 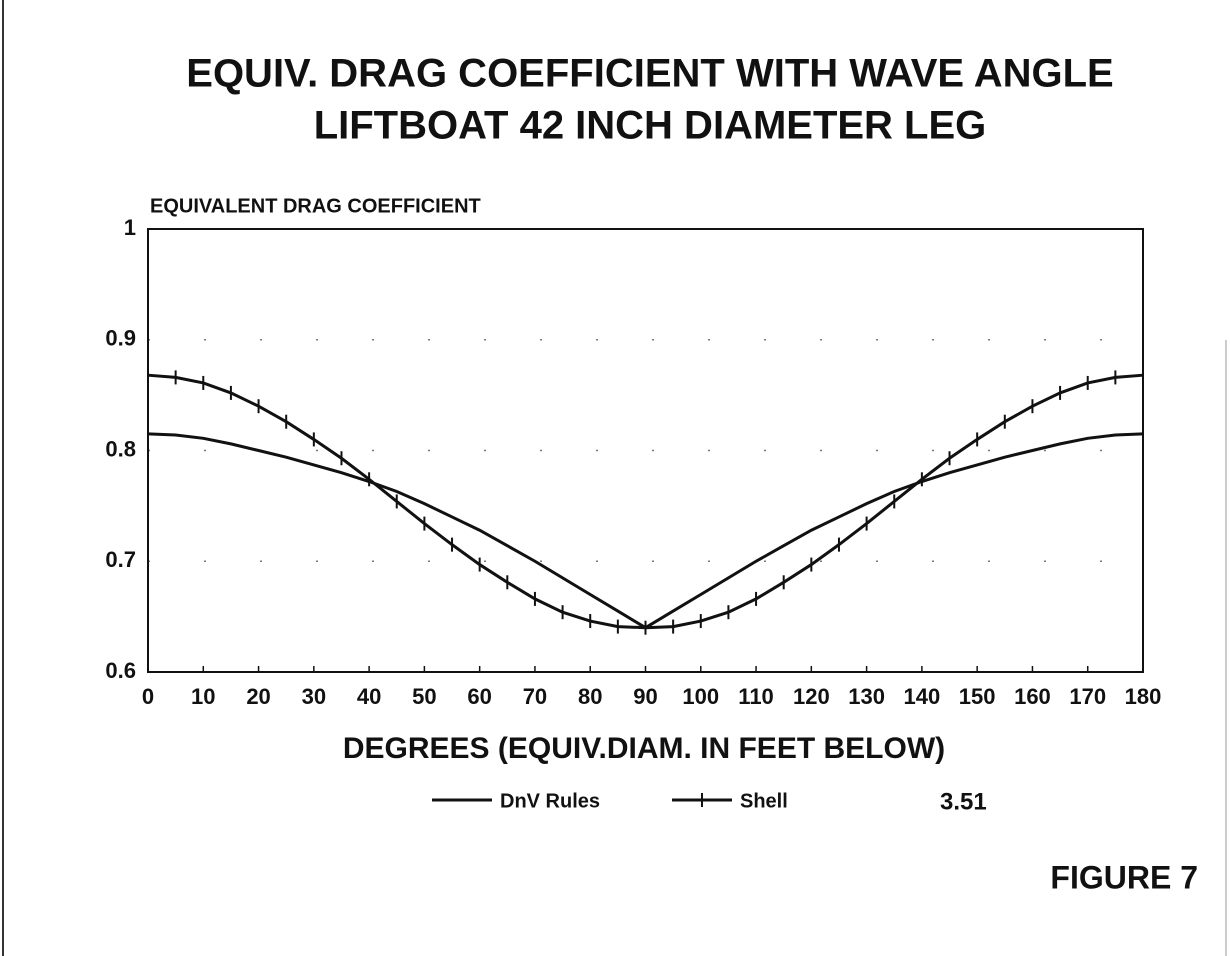 What do you see at coordinates (866, 696) in the screenshot?
I see `x-tick-label: 130` at bounding box center [866, 696].